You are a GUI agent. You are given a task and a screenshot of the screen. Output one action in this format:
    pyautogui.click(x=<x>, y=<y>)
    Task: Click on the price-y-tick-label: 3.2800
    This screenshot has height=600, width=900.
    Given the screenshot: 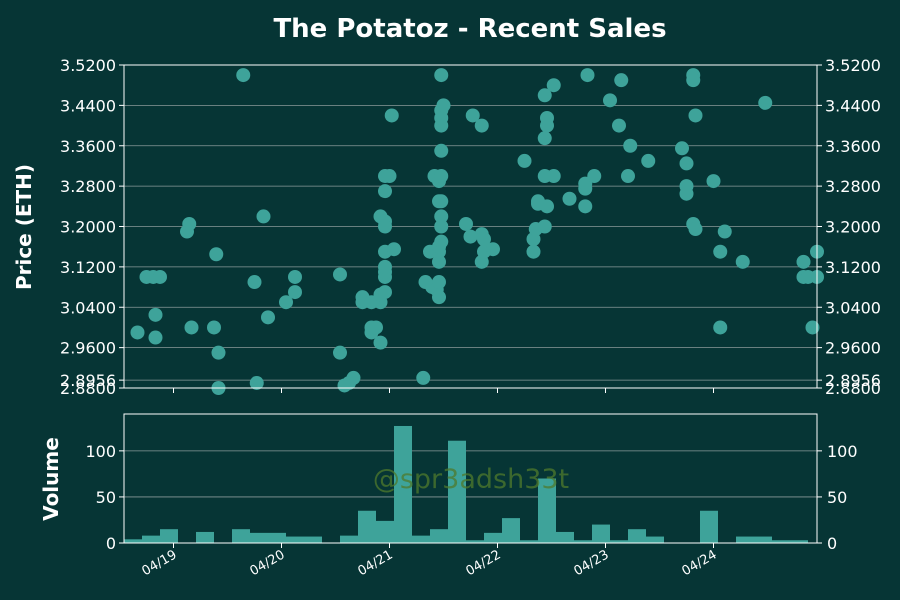 What is the action you would take?
    pyautogui.click(x=853, y=186)
    